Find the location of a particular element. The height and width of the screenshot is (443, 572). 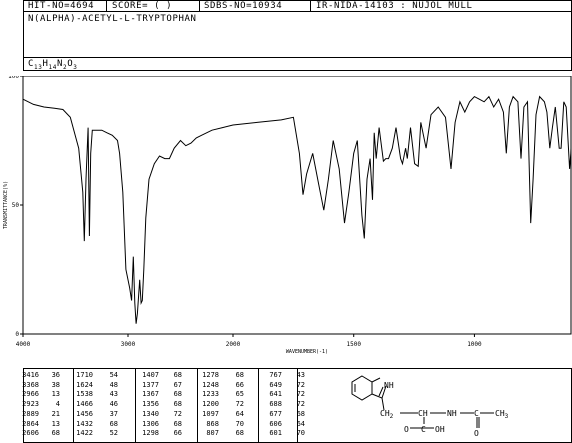

molecular-formula: C13H14N2O3 is located at coordinates (53, 65).